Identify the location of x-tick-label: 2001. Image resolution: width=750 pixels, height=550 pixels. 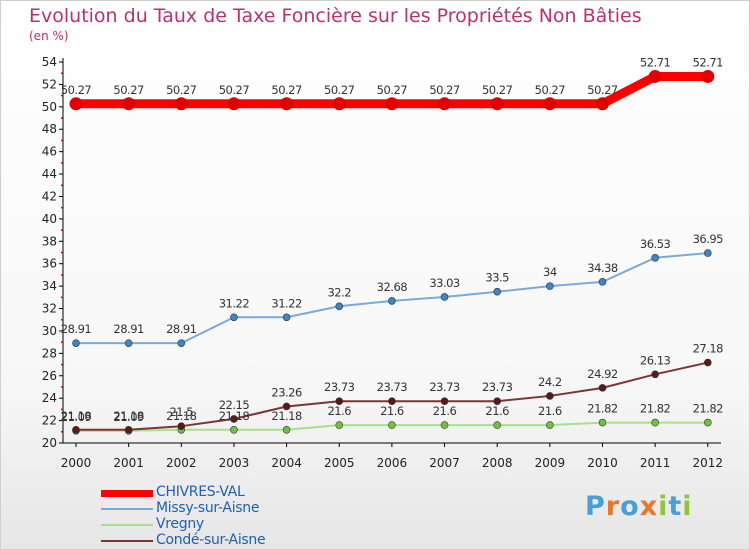
(128, 463).